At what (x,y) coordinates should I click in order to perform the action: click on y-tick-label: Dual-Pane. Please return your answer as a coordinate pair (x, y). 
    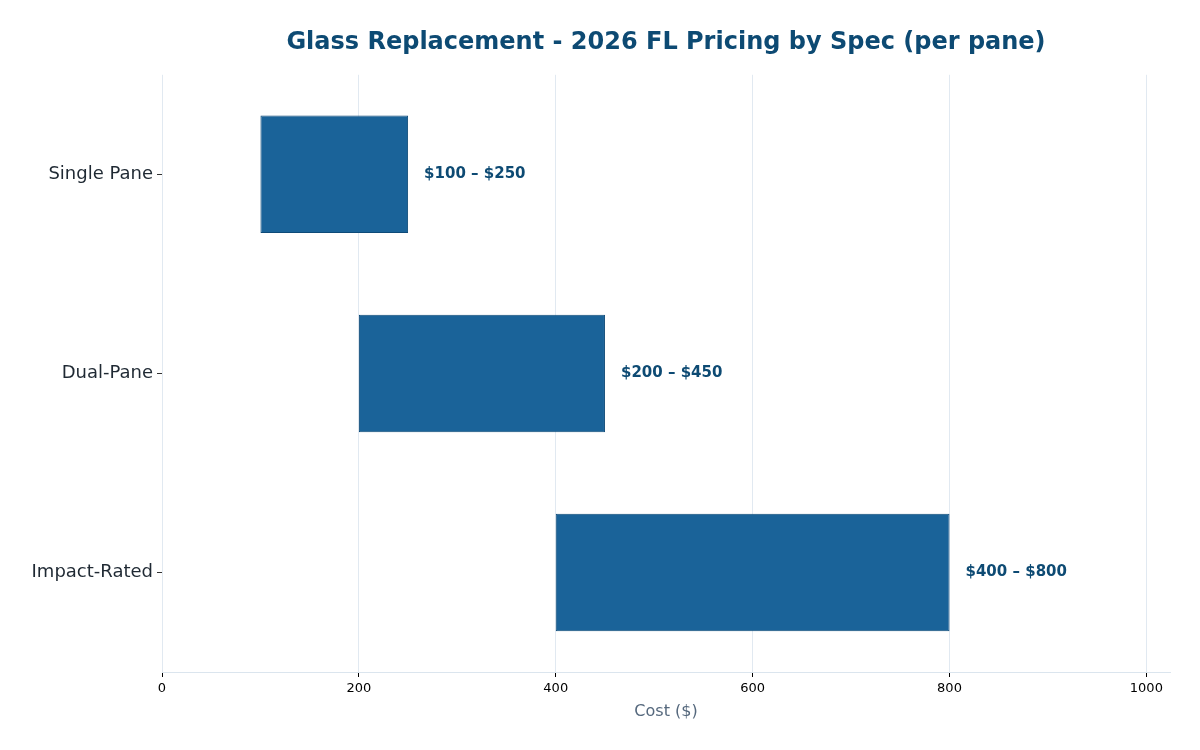
    Looking at the image, I should click on (107, 372).